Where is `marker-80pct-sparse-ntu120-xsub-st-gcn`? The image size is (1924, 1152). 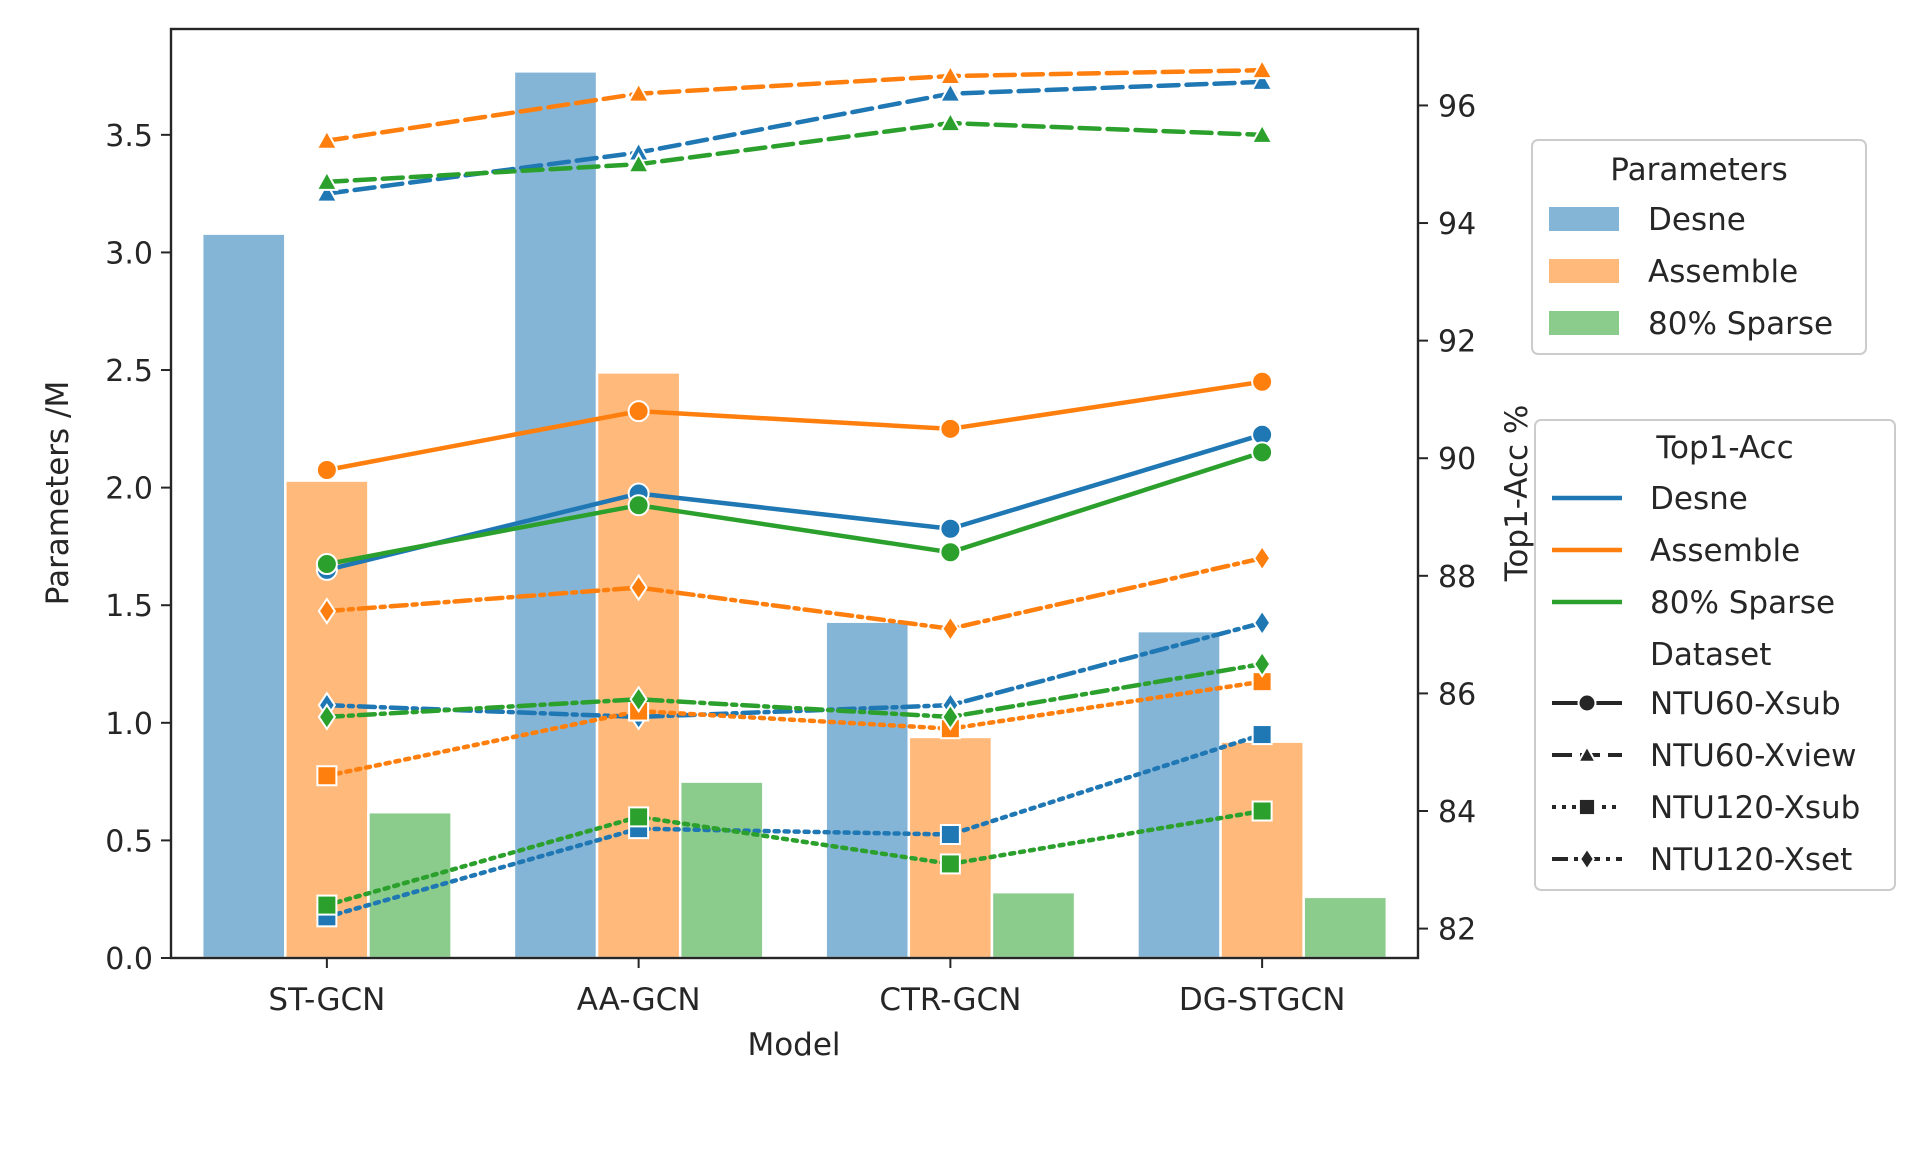 marker-80pct-sparse-ntu120-xsub-st-gcn is located at coordinates (327, 905).